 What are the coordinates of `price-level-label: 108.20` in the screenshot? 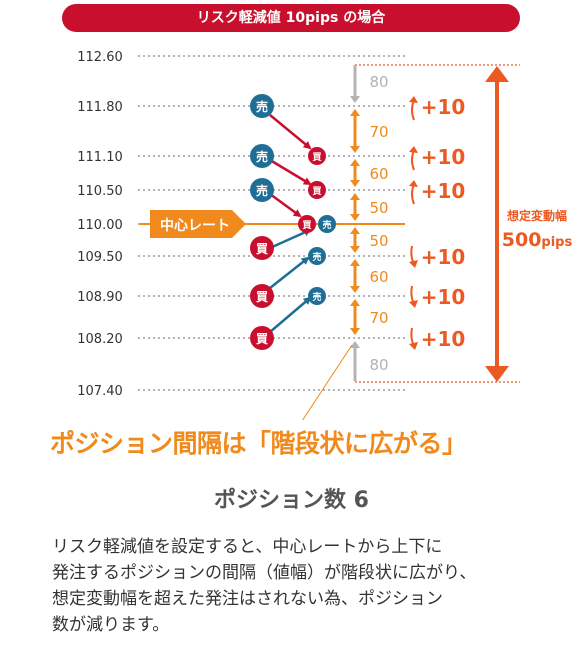 It's located at (100, 339).